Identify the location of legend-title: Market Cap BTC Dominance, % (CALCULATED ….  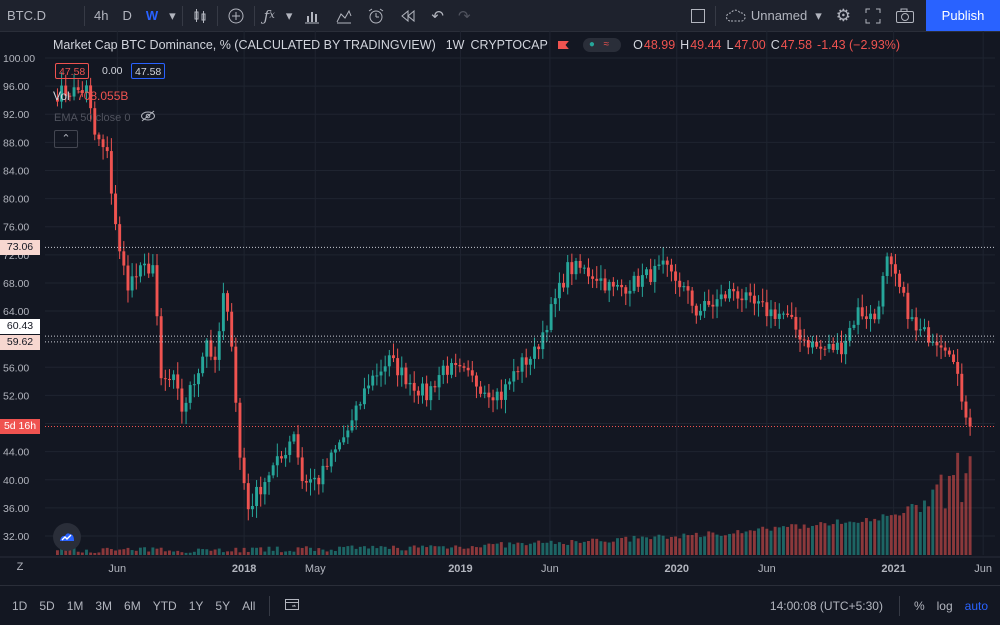
(244, 45).